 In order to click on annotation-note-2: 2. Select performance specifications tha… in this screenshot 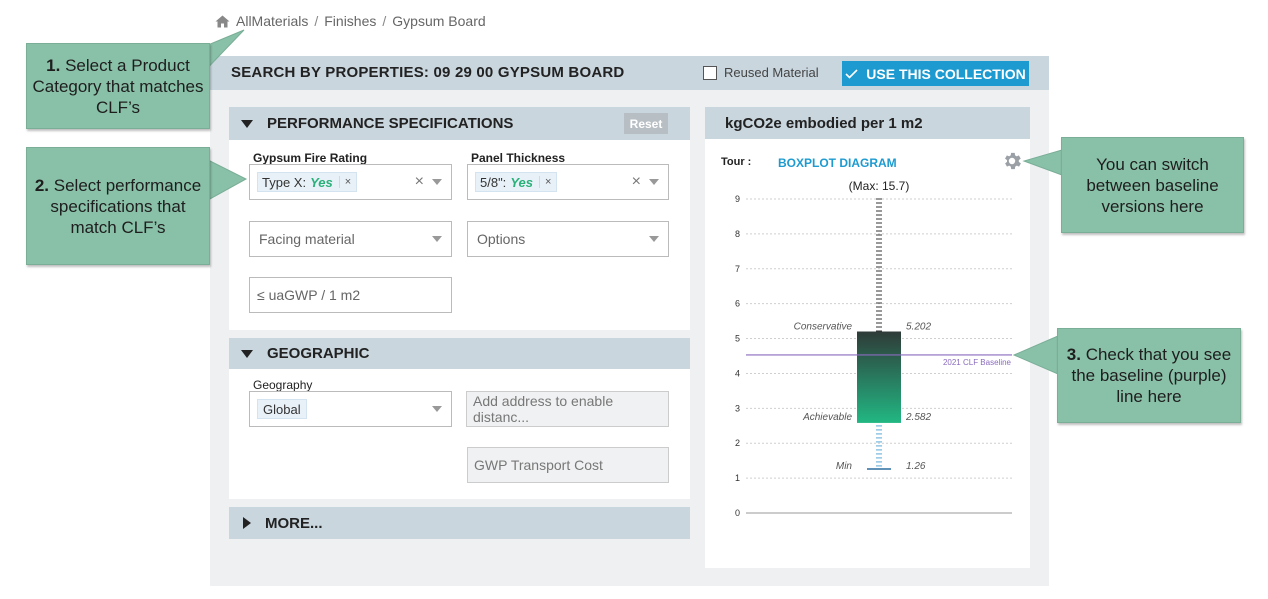, I will do `click(118, 206)`.